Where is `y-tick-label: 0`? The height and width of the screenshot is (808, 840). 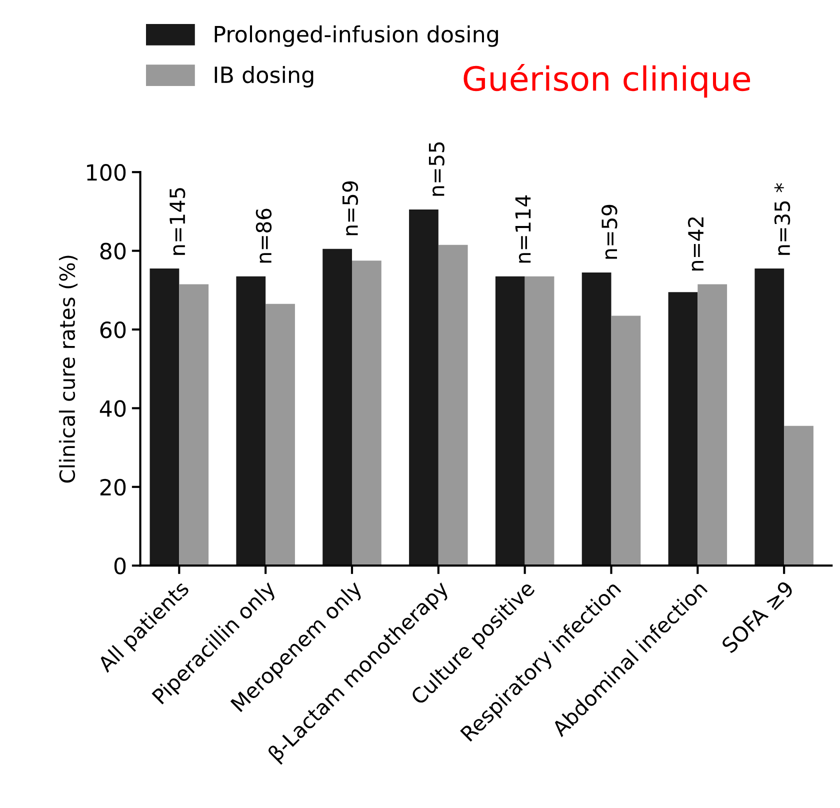
y-tick-label: 0 is located at coordinates (120, 566).